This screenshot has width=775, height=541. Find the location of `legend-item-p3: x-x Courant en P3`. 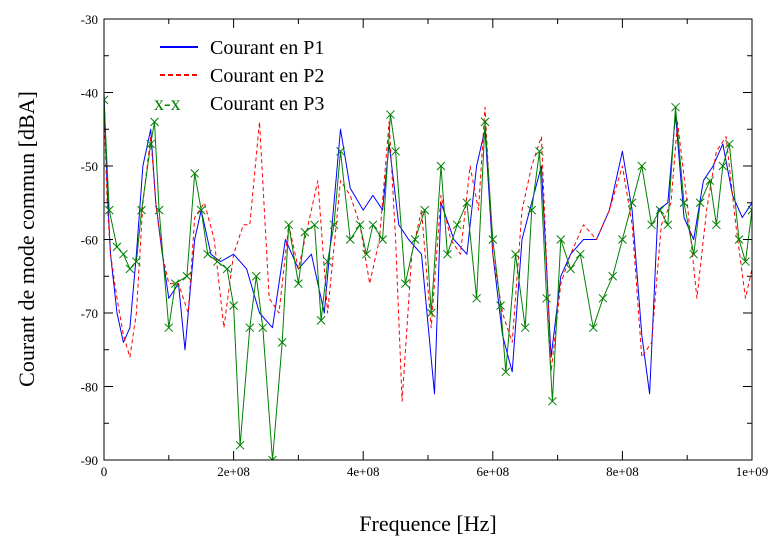

legend-item-p3: x-x Courant en P3 is located at coordinates (239, 104).